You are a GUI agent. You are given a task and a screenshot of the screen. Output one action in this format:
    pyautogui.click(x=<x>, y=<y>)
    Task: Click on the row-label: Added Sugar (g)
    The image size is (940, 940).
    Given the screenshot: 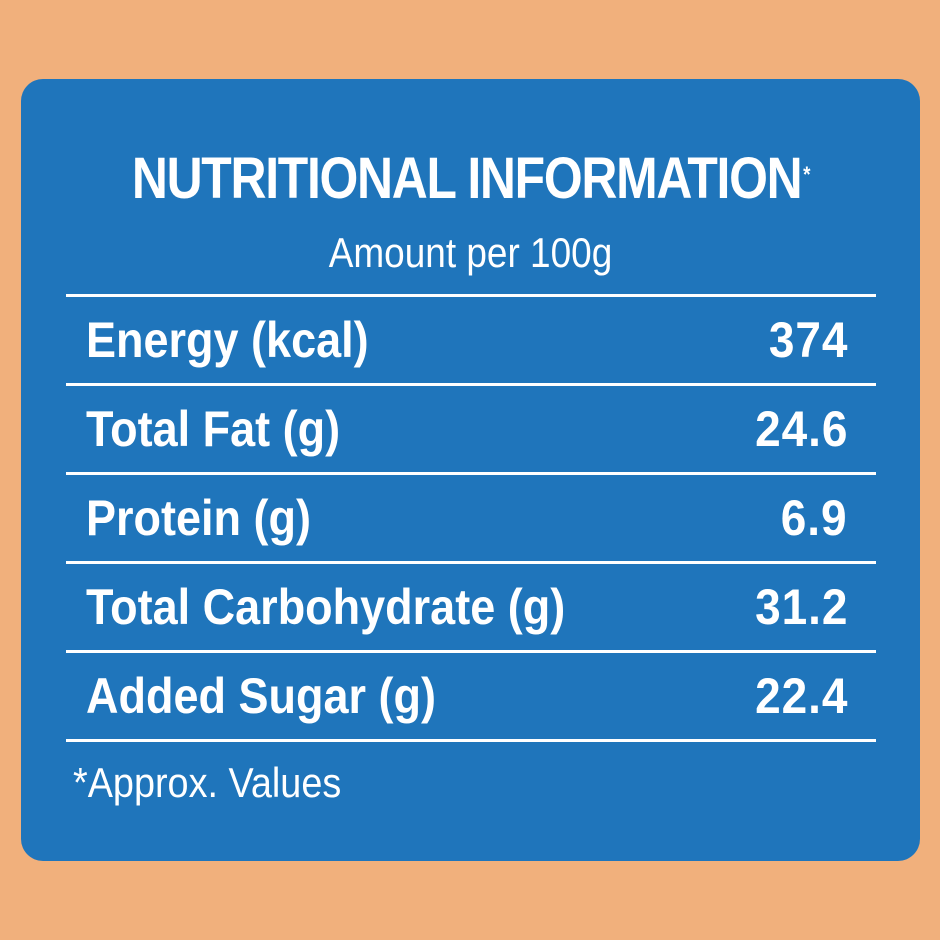 What is the action you would take?
    pyautogui.click(x=261, y=696)
    